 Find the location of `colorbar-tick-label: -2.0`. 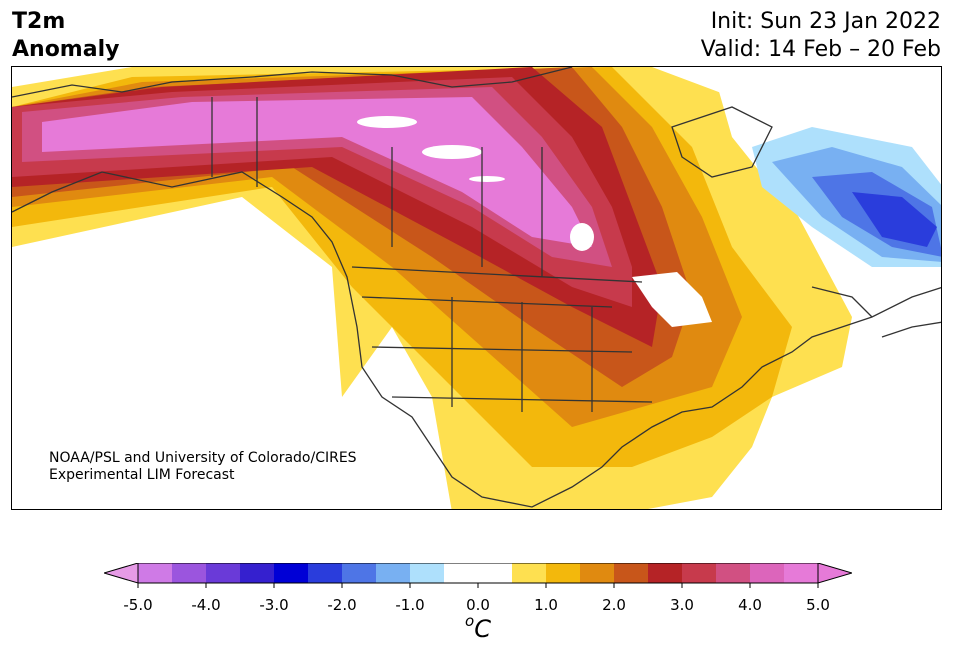

colorbar-tick-label: -2.0 is located at coordinates (342, 605).